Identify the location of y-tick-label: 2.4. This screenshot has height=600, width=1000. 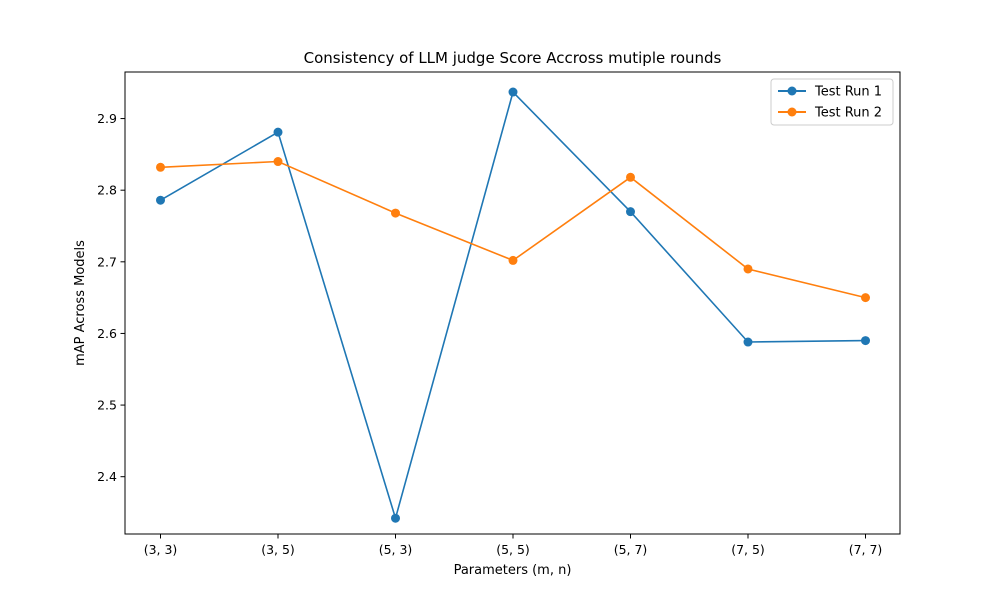
(107, 476).